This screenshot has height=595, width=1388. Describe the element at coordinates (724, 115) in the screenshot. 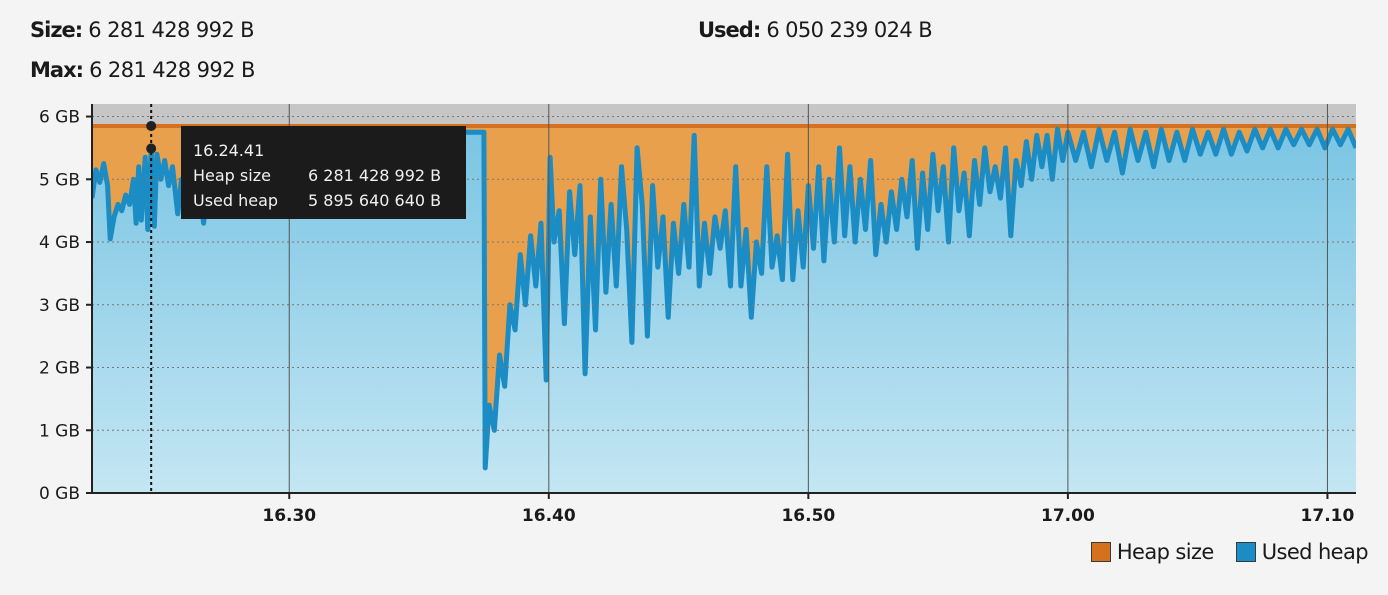

I see `max-heap-band` at that location.